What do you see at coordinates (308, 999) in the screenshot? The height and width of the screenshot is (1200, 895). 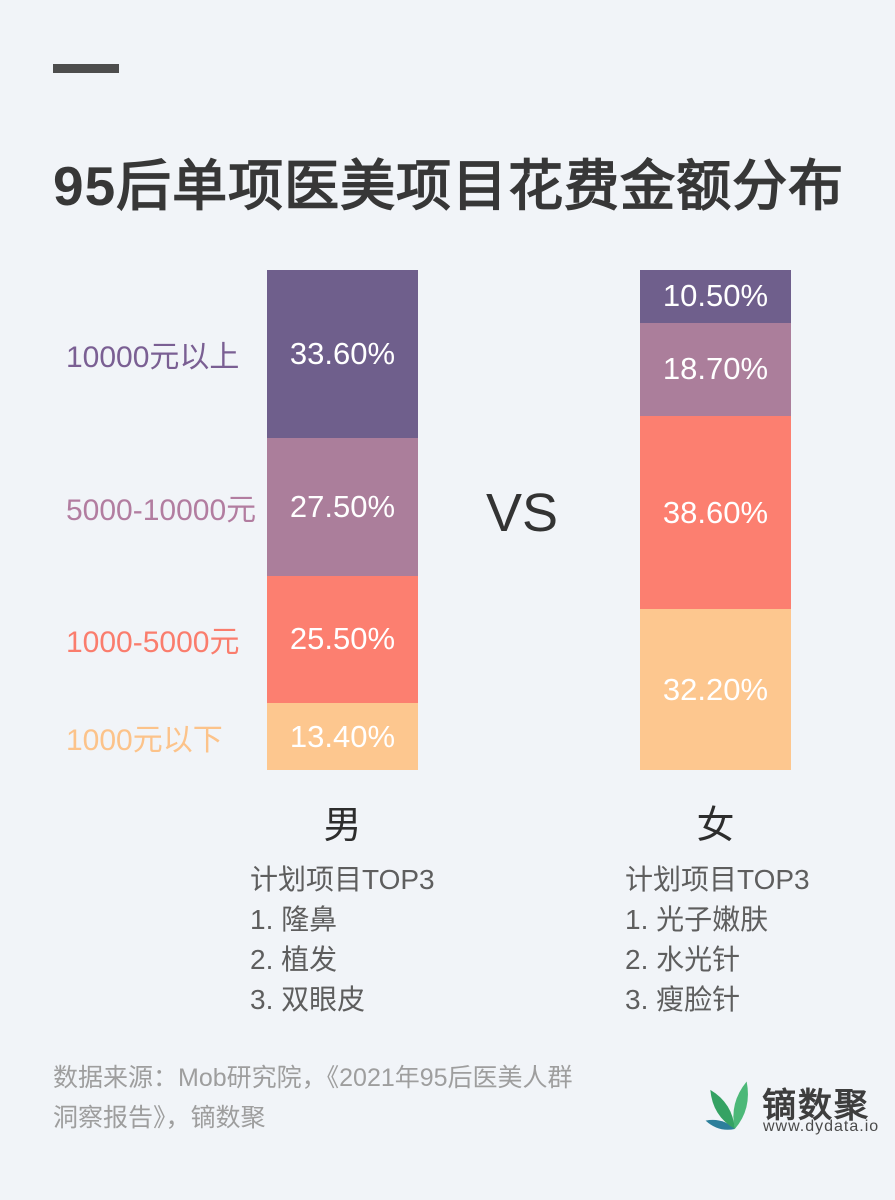 I see `male-top3-item-3: 3. 双眼皮` at bounding box center [308, 999].